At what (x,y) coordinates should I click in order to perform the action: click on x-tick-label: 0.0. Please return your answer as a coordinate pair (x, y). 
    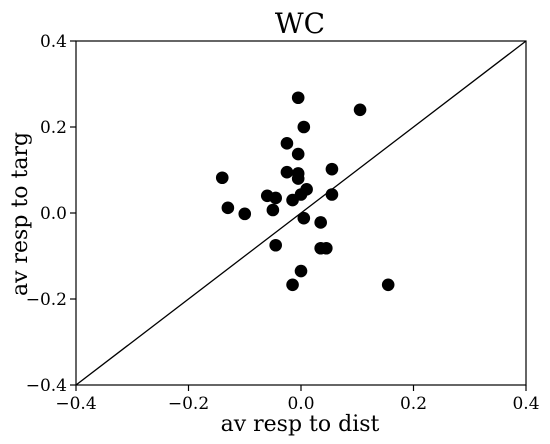
    Looking at the image, I should click on (300, 404).